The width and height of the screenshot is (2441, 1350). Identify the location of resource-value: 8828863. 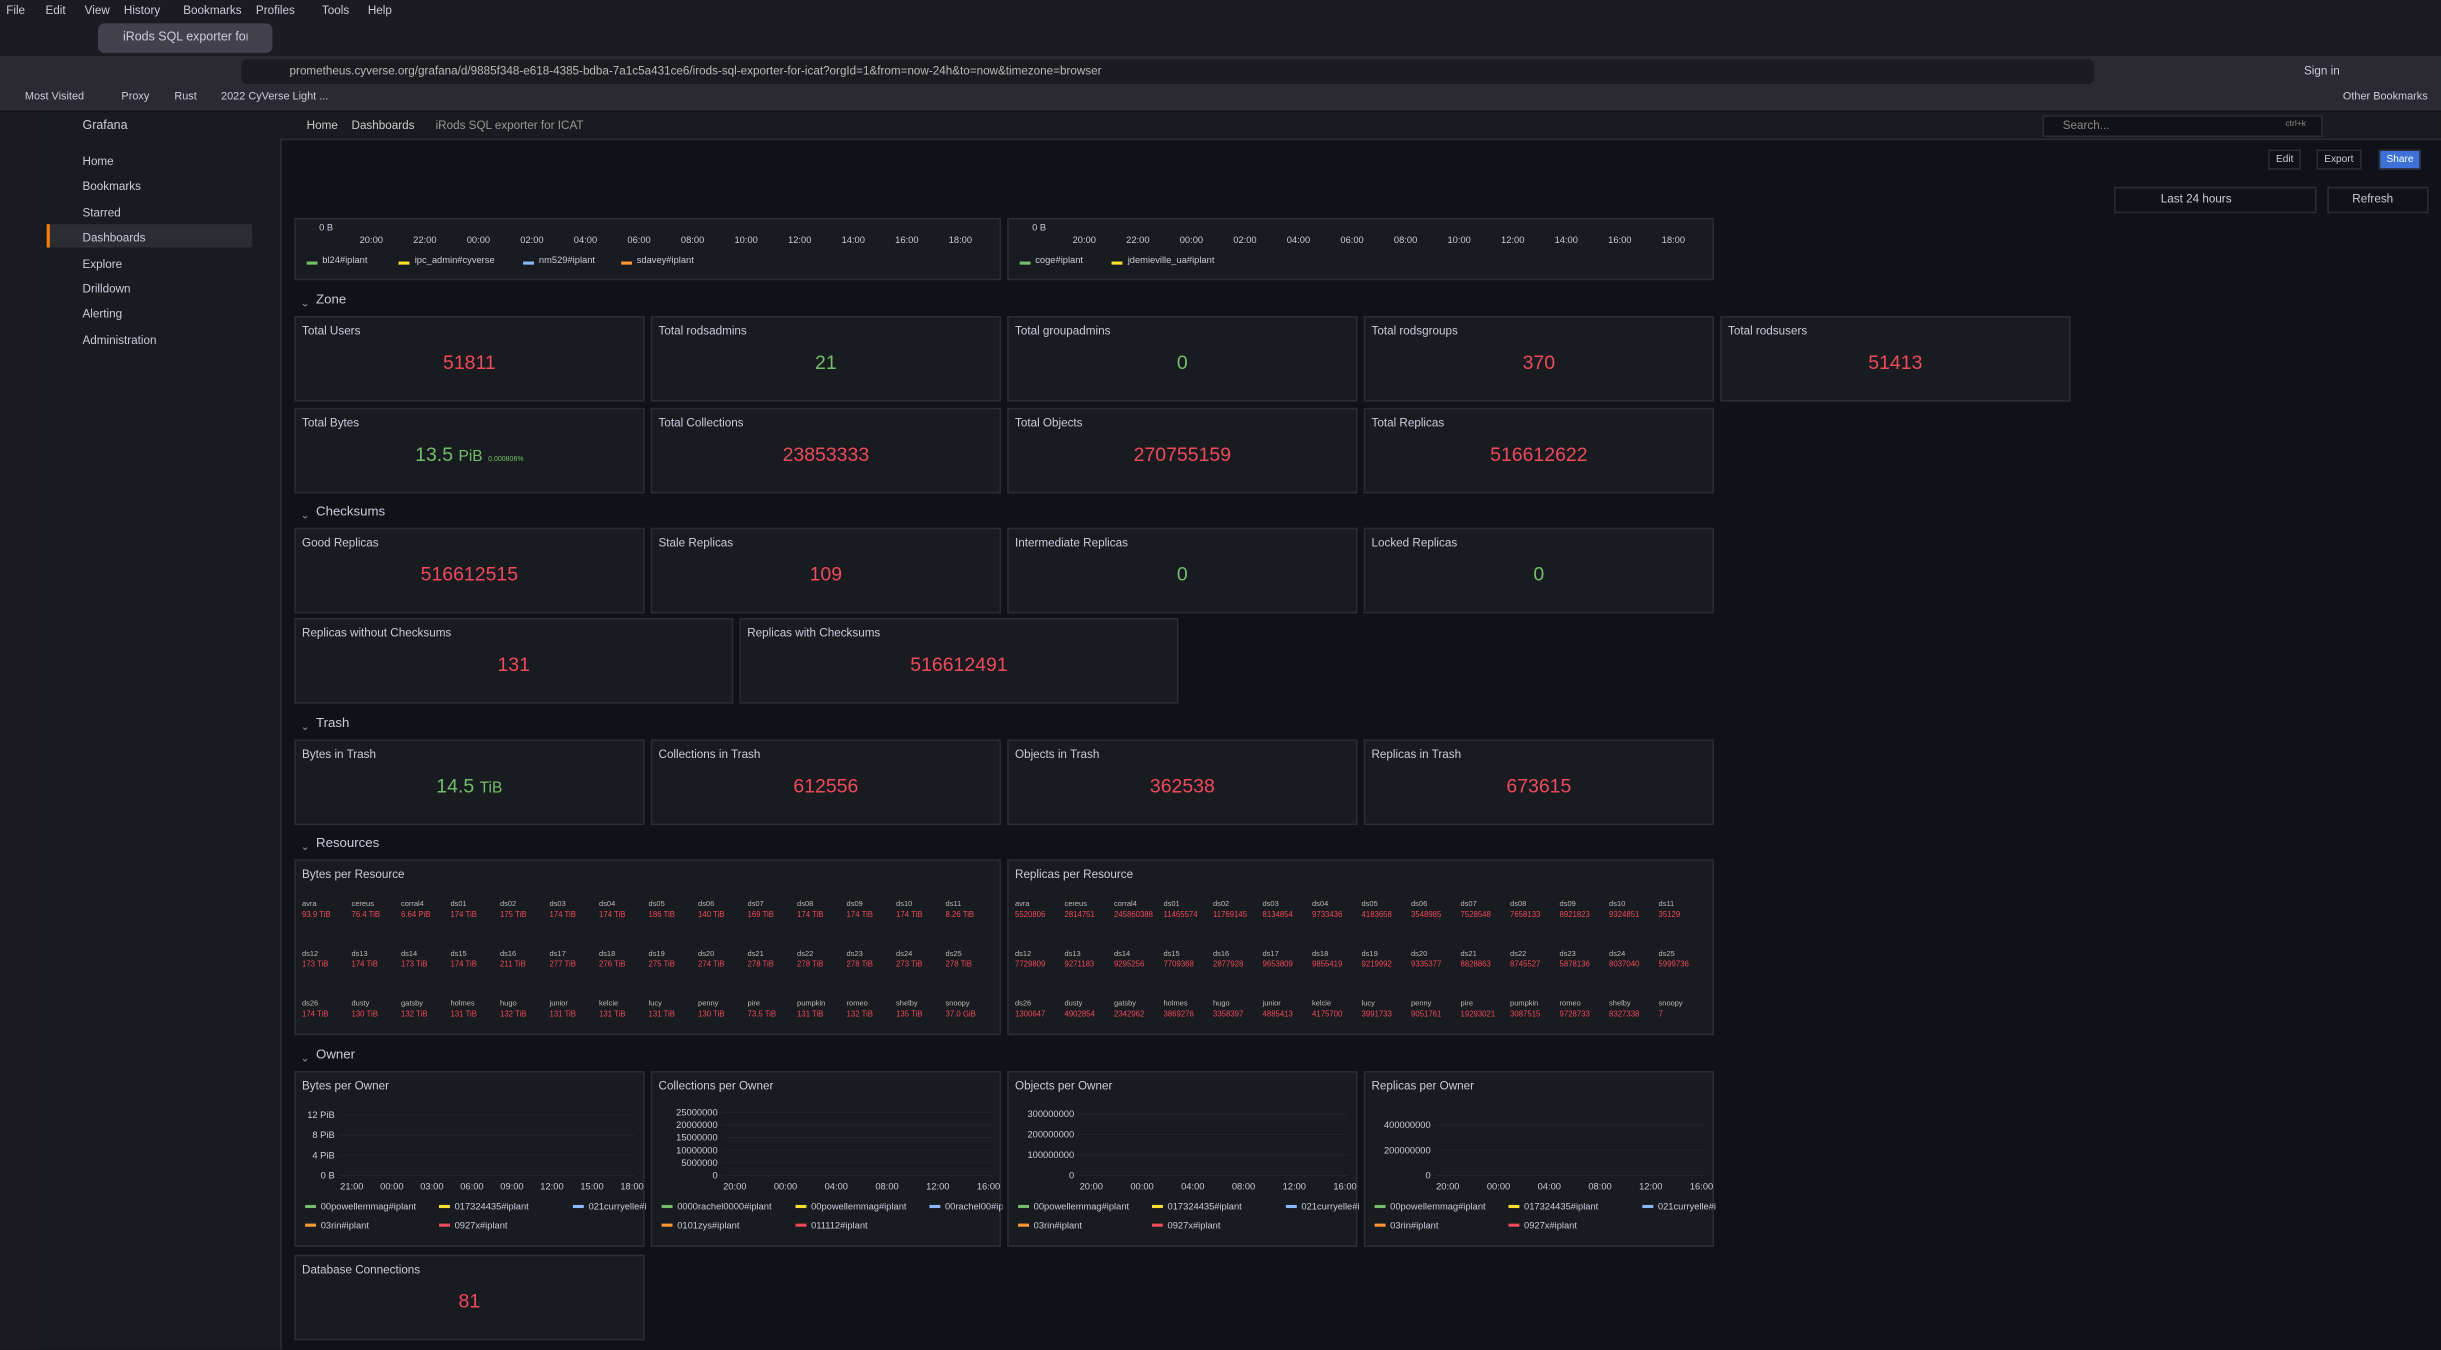
(1475, 965).